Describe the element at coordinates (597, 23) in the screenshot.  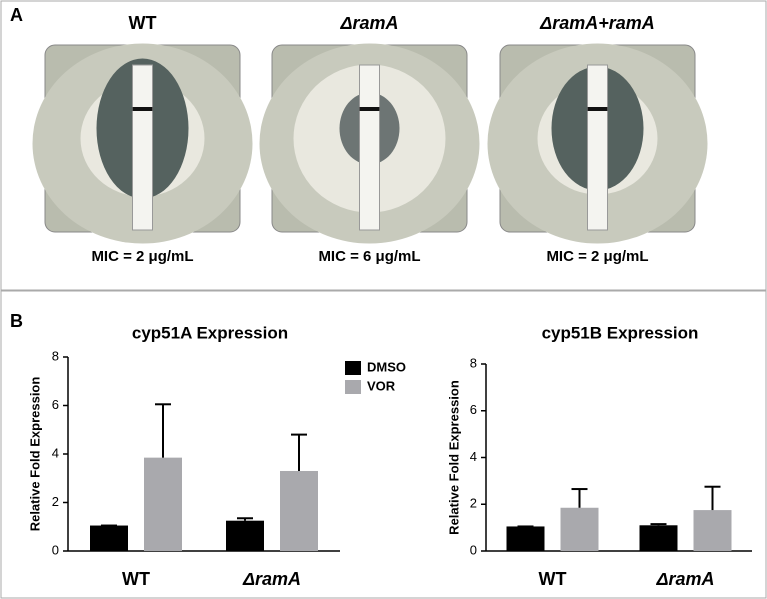
I see `plate-title: ΔramA+ramA` at that location.